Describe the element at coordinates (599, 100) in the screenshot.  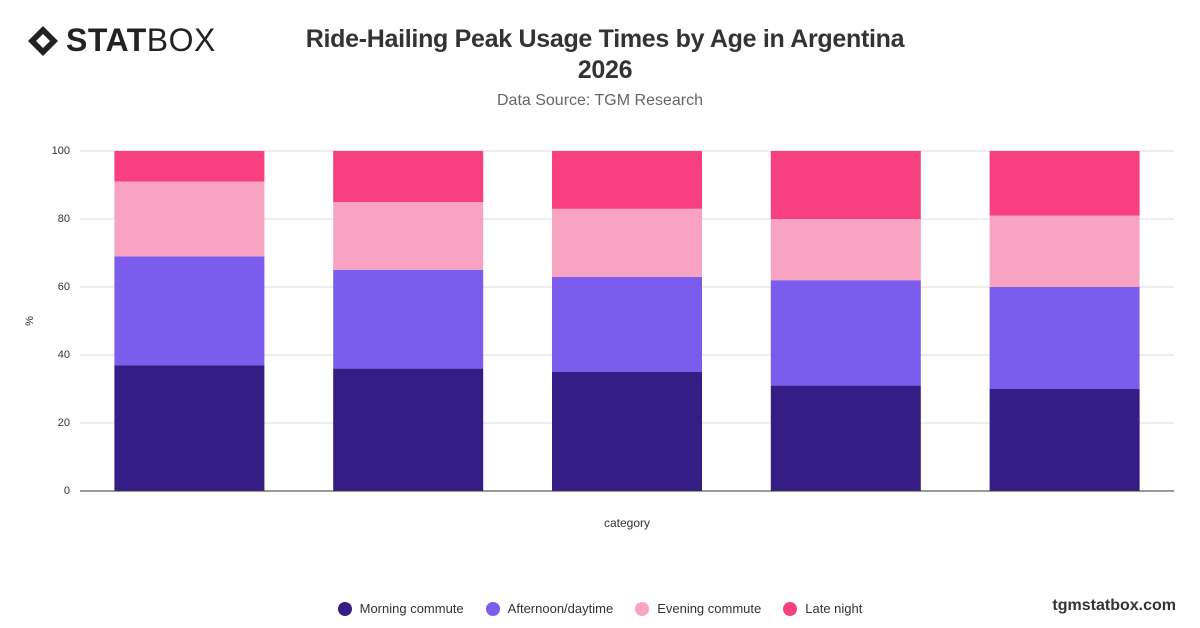
I see `chart-subtitle: Data Source: TGM Research` at that location.